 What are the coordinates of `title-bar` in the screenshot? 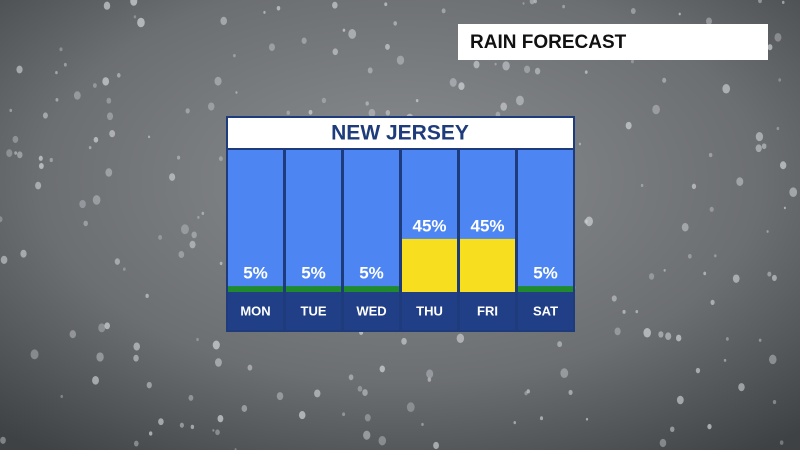 It's located at (400, 133).